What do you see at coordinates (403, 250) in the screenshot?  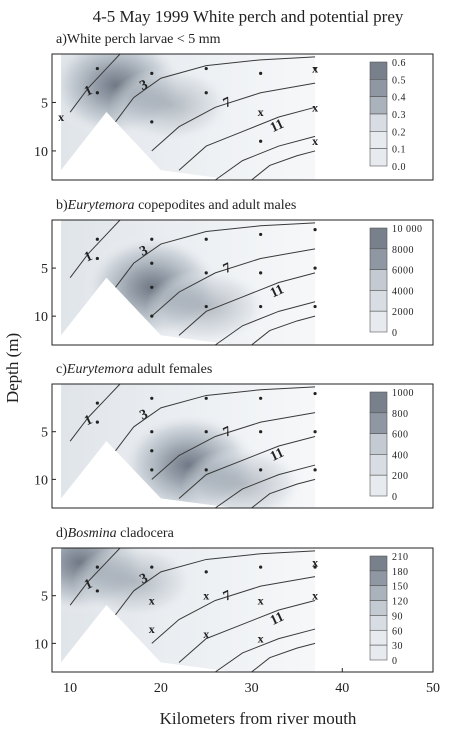 I see `colorbar-label: 8000` at bounding box center [403, 250].